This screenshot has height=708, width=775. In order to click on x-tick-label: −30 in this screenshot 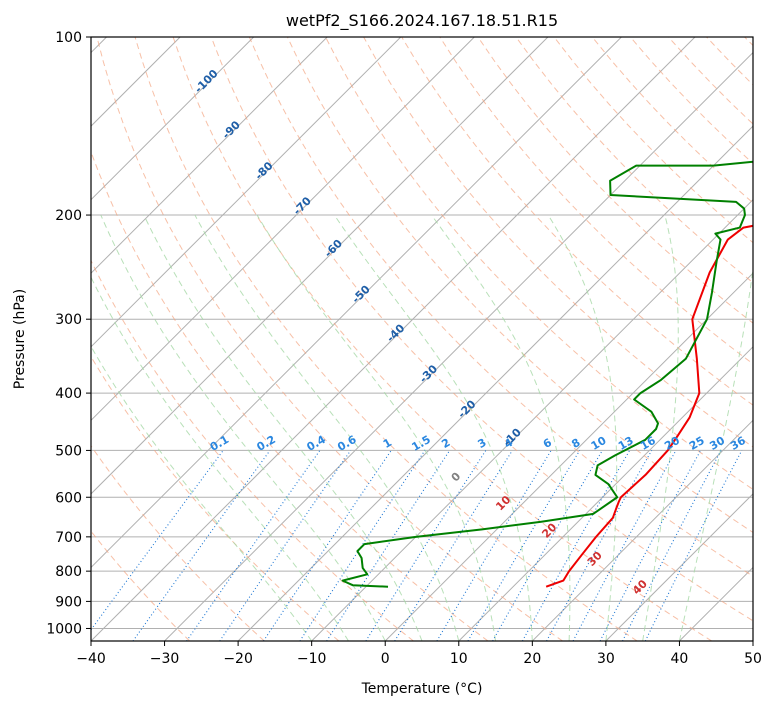, I will do `click(165, 659)`.